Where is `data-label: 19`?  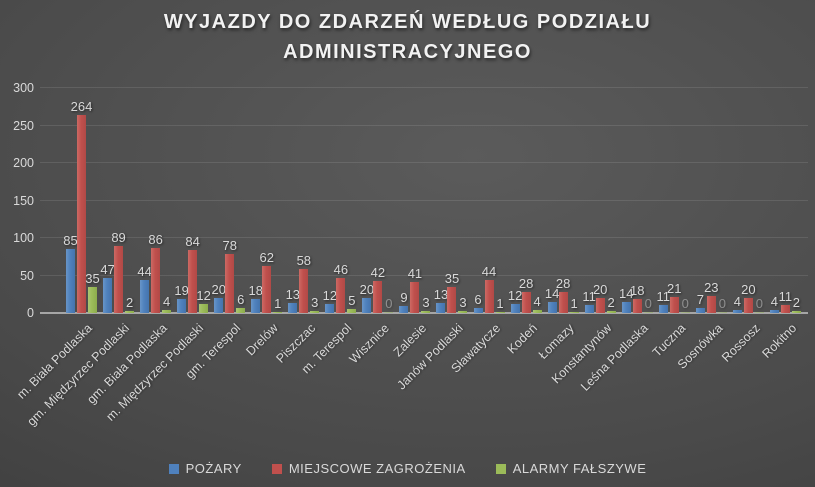
data-label: 19 is located at coordinates (181, 290).